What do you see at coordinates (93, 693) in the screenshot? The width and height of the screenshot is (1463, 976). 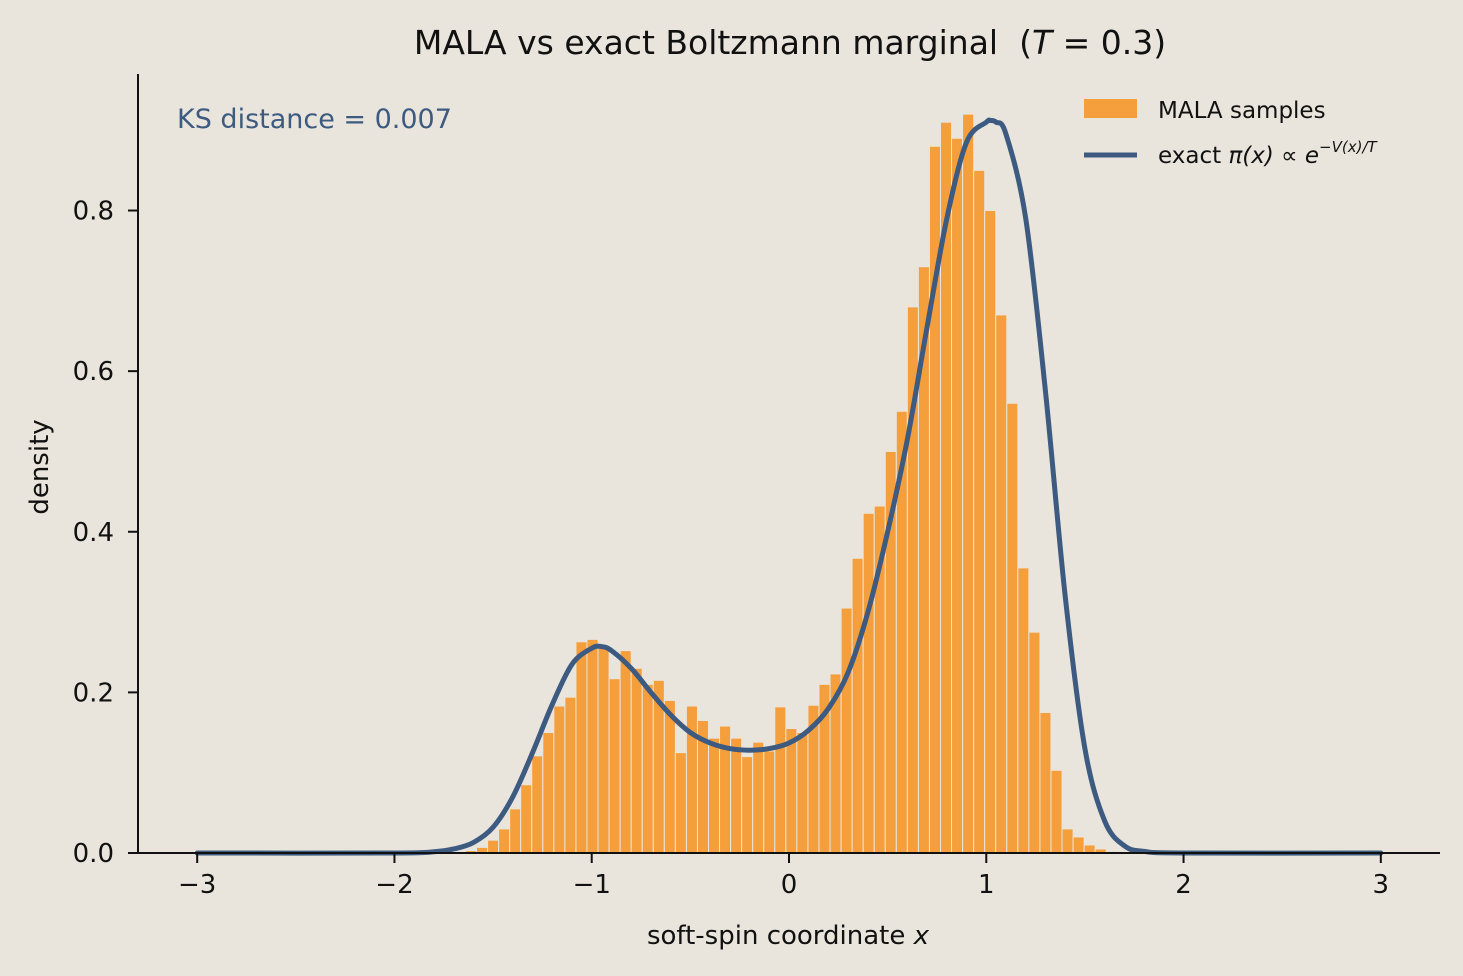 I see `y-tick-label: 0.2` at bounding box center [93, 693].